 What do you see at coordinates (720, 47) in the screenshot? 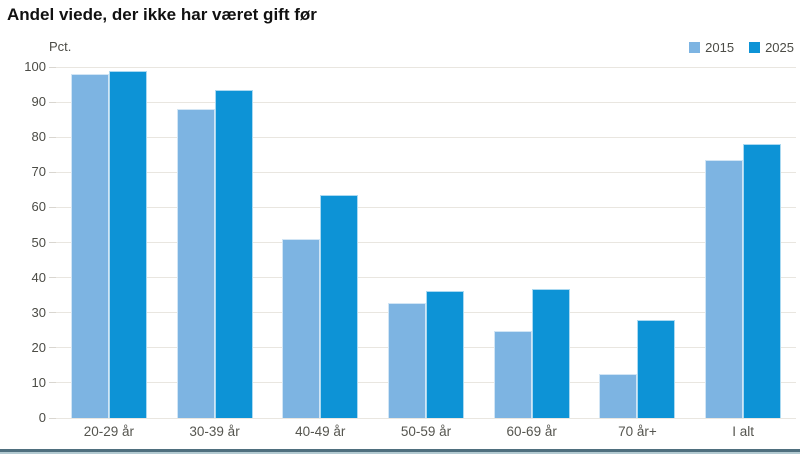
I see `legend-label: 2015` at bounding box center [720, 47].